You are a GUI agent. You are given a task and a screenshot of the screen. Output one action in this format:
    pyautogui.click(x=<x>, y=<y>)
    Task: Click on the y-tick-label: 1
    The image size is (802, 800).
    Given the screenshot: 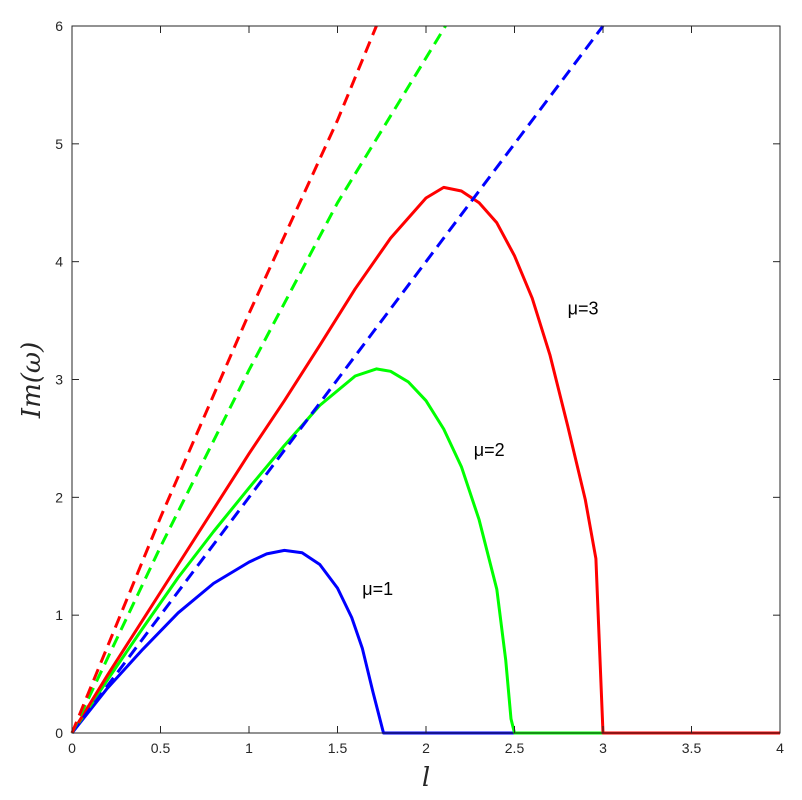 What is the action you would take?
    pyautogui.click(x=59, y=615)
    